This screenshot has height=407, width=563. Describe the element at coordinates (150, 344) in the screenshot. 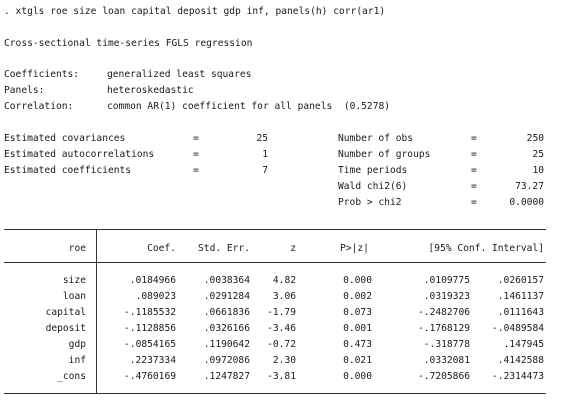

I see `cell-coef: -.0854165` at that location.